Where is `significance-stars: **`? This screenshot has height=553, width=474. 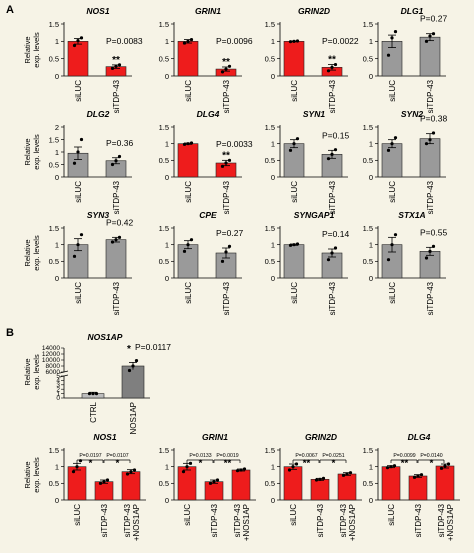
significance-stars: ** is located at coordinates (228, 463).